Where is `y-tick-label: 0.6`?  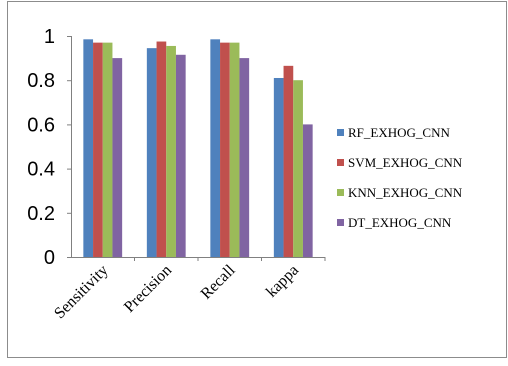 y-tick-label: 0.6 is located at coordinates (41, 125).